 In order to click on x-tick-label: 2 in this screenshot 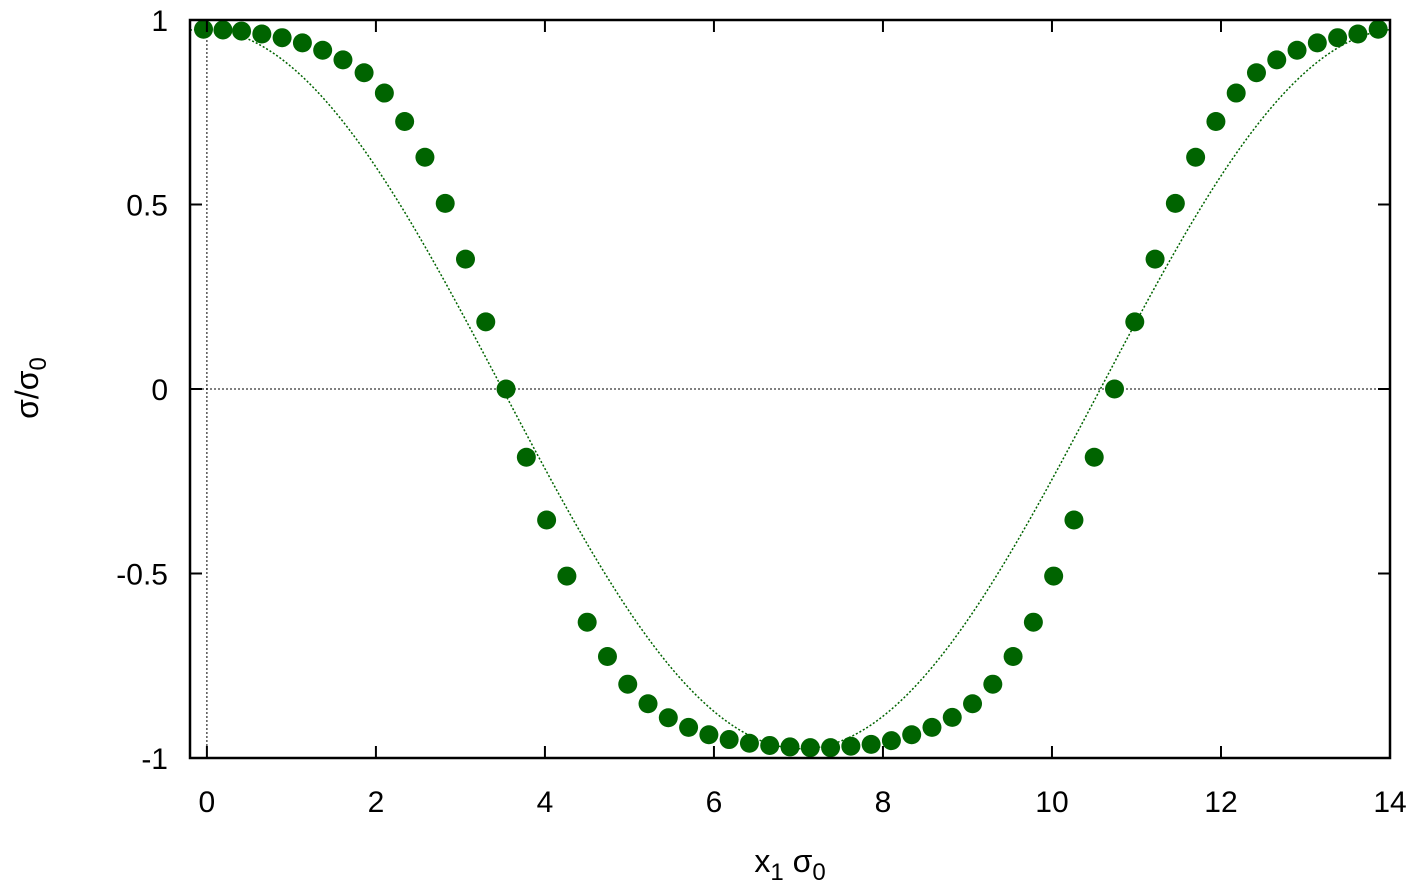, I will do `click(376, 802)`.